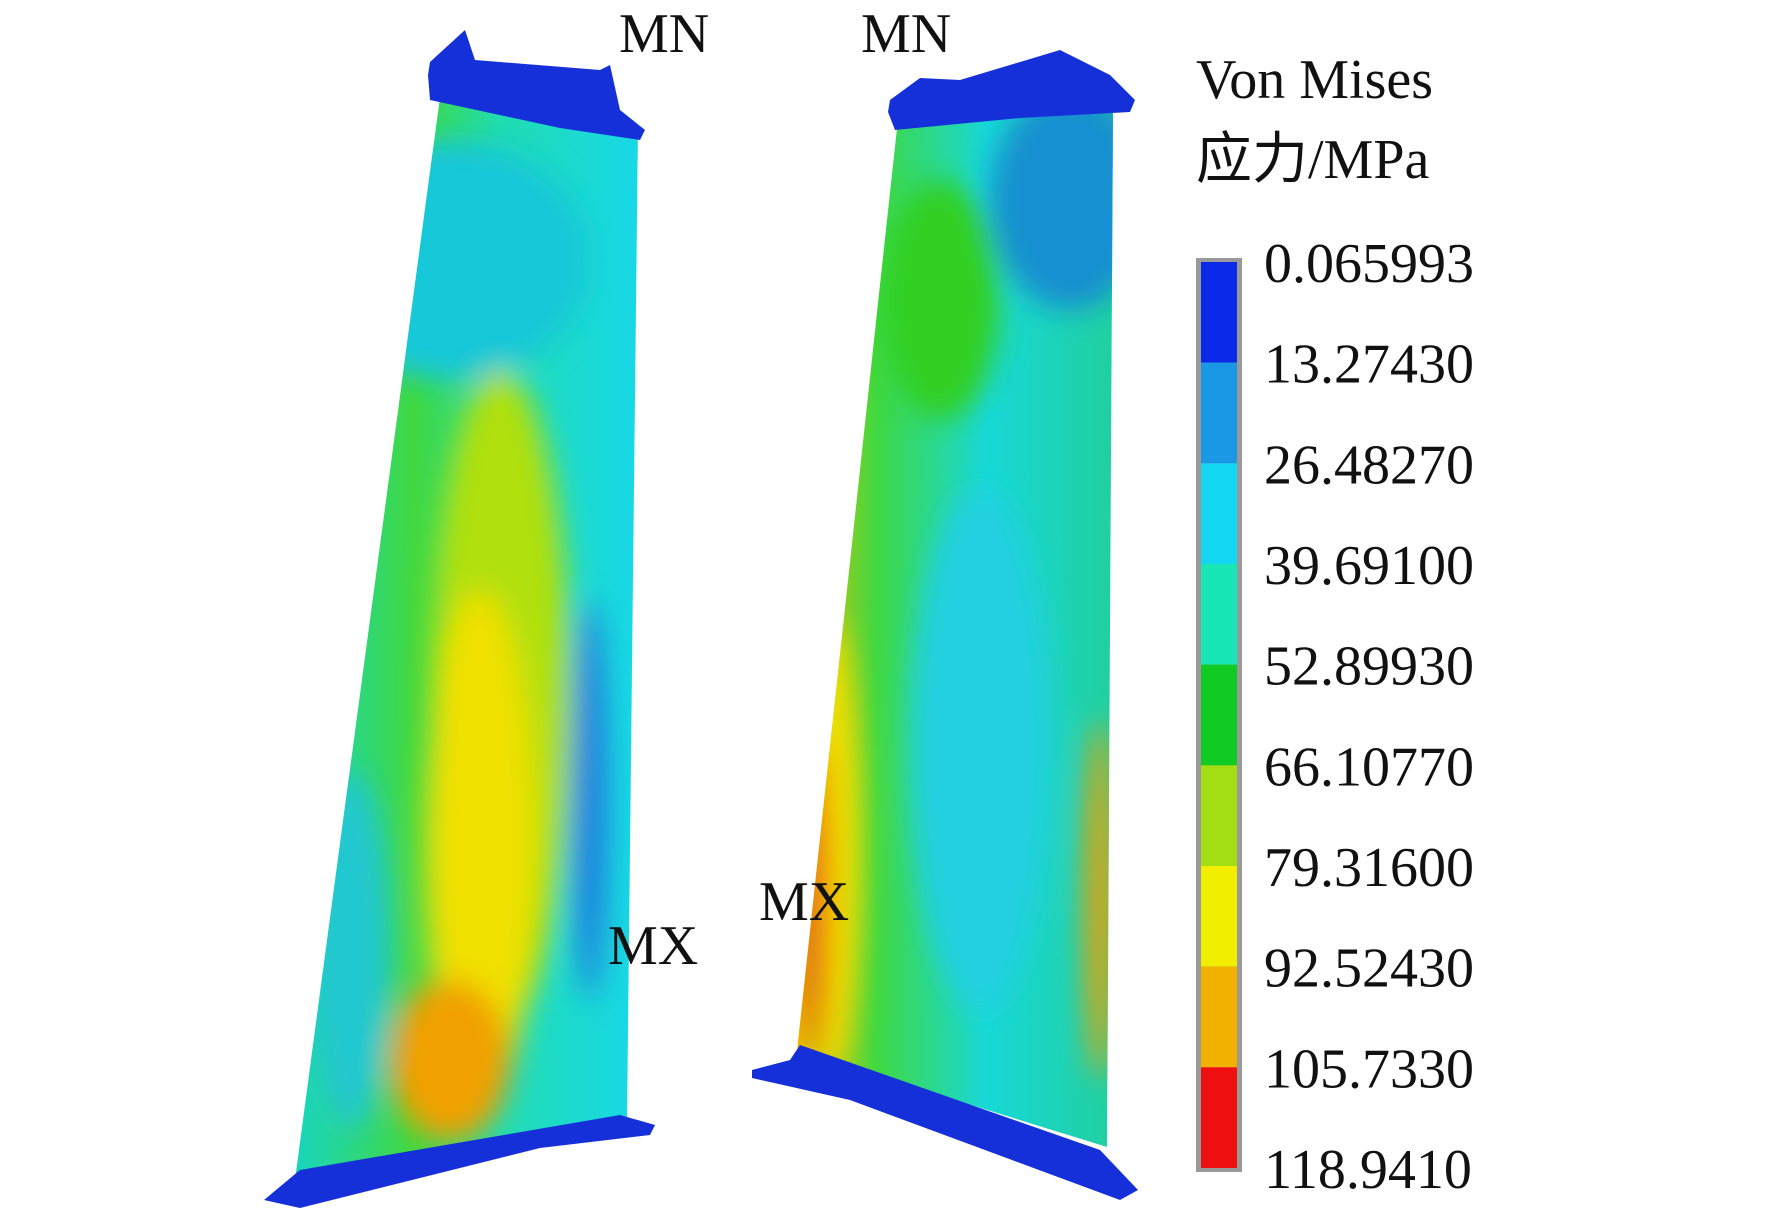 The height and width of the screenshot is (1219, 1772). I want to click on legend-label: 39.69100, so click(1369, 566).